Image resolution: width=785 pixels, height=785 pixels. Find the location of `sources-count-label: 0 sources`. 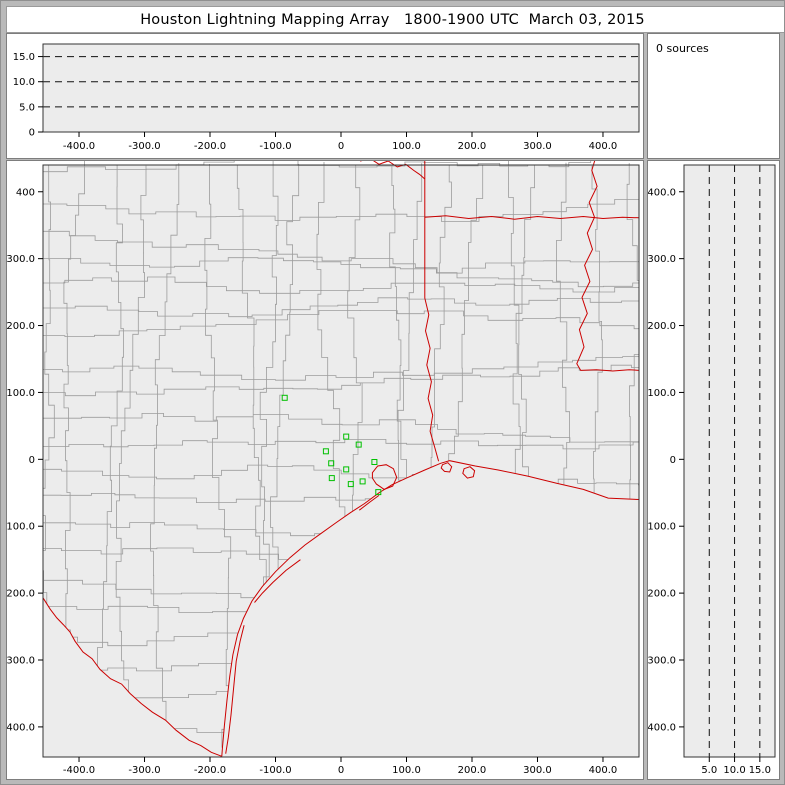

sources-count-label: 0 sources is located at coordinates (682, 48).